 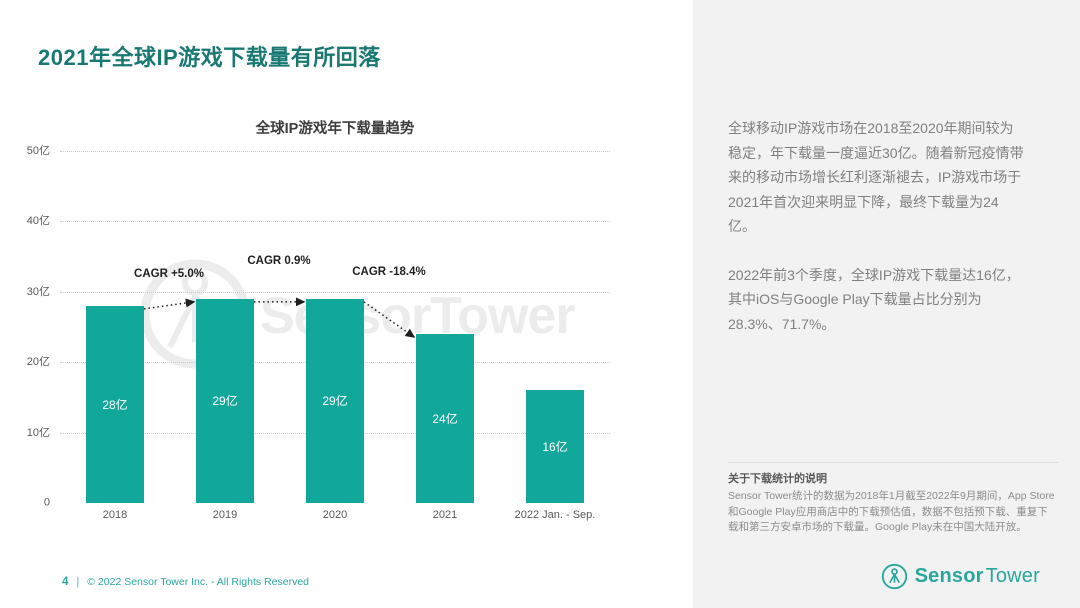 I want to click on x-tick-label: 2022 Jan. - Sep., so click(x=555, y=515).